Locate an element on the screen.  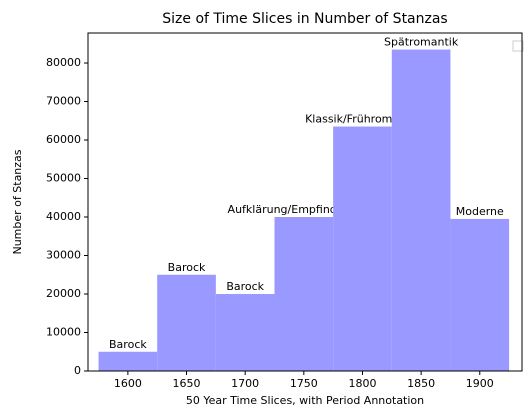
x-tick-label: 1850 is located at coordinates (421, 383).